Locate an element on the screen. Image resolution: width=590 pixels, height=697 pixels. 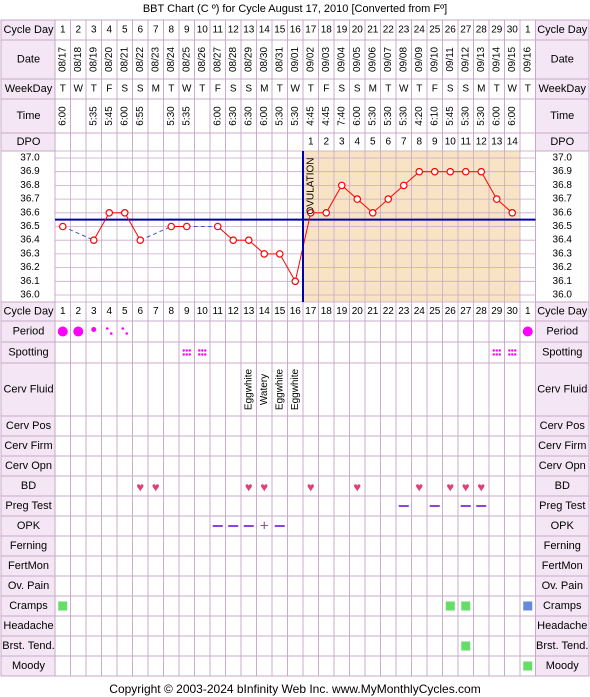
moody-marker is located at coordinates (528, 666).